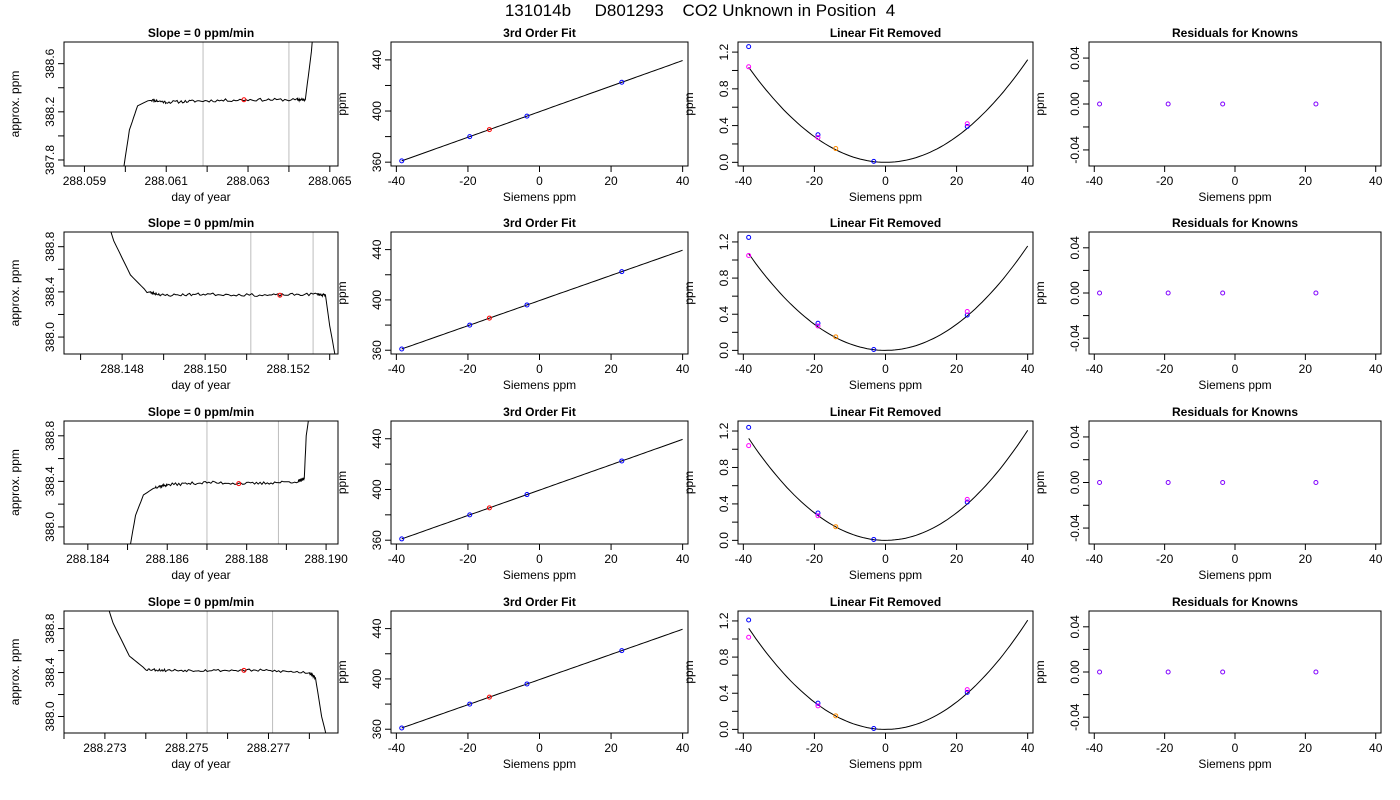  I want to click on x-tick-label: 288.277, so click(269, 748).